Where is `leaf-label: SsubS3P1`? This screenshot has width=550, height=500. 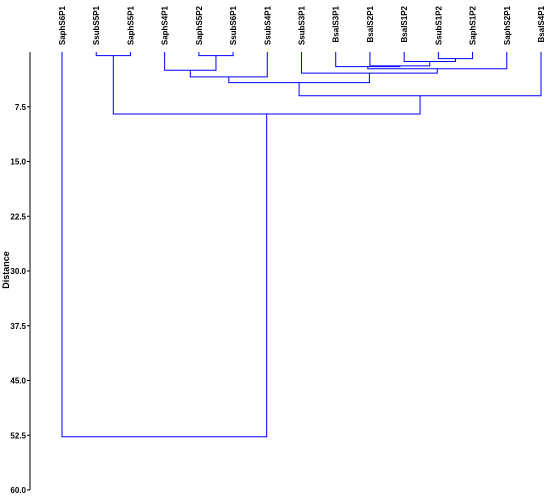
leaf-label: SsubS3P1 is located at coordinates (302, 25).